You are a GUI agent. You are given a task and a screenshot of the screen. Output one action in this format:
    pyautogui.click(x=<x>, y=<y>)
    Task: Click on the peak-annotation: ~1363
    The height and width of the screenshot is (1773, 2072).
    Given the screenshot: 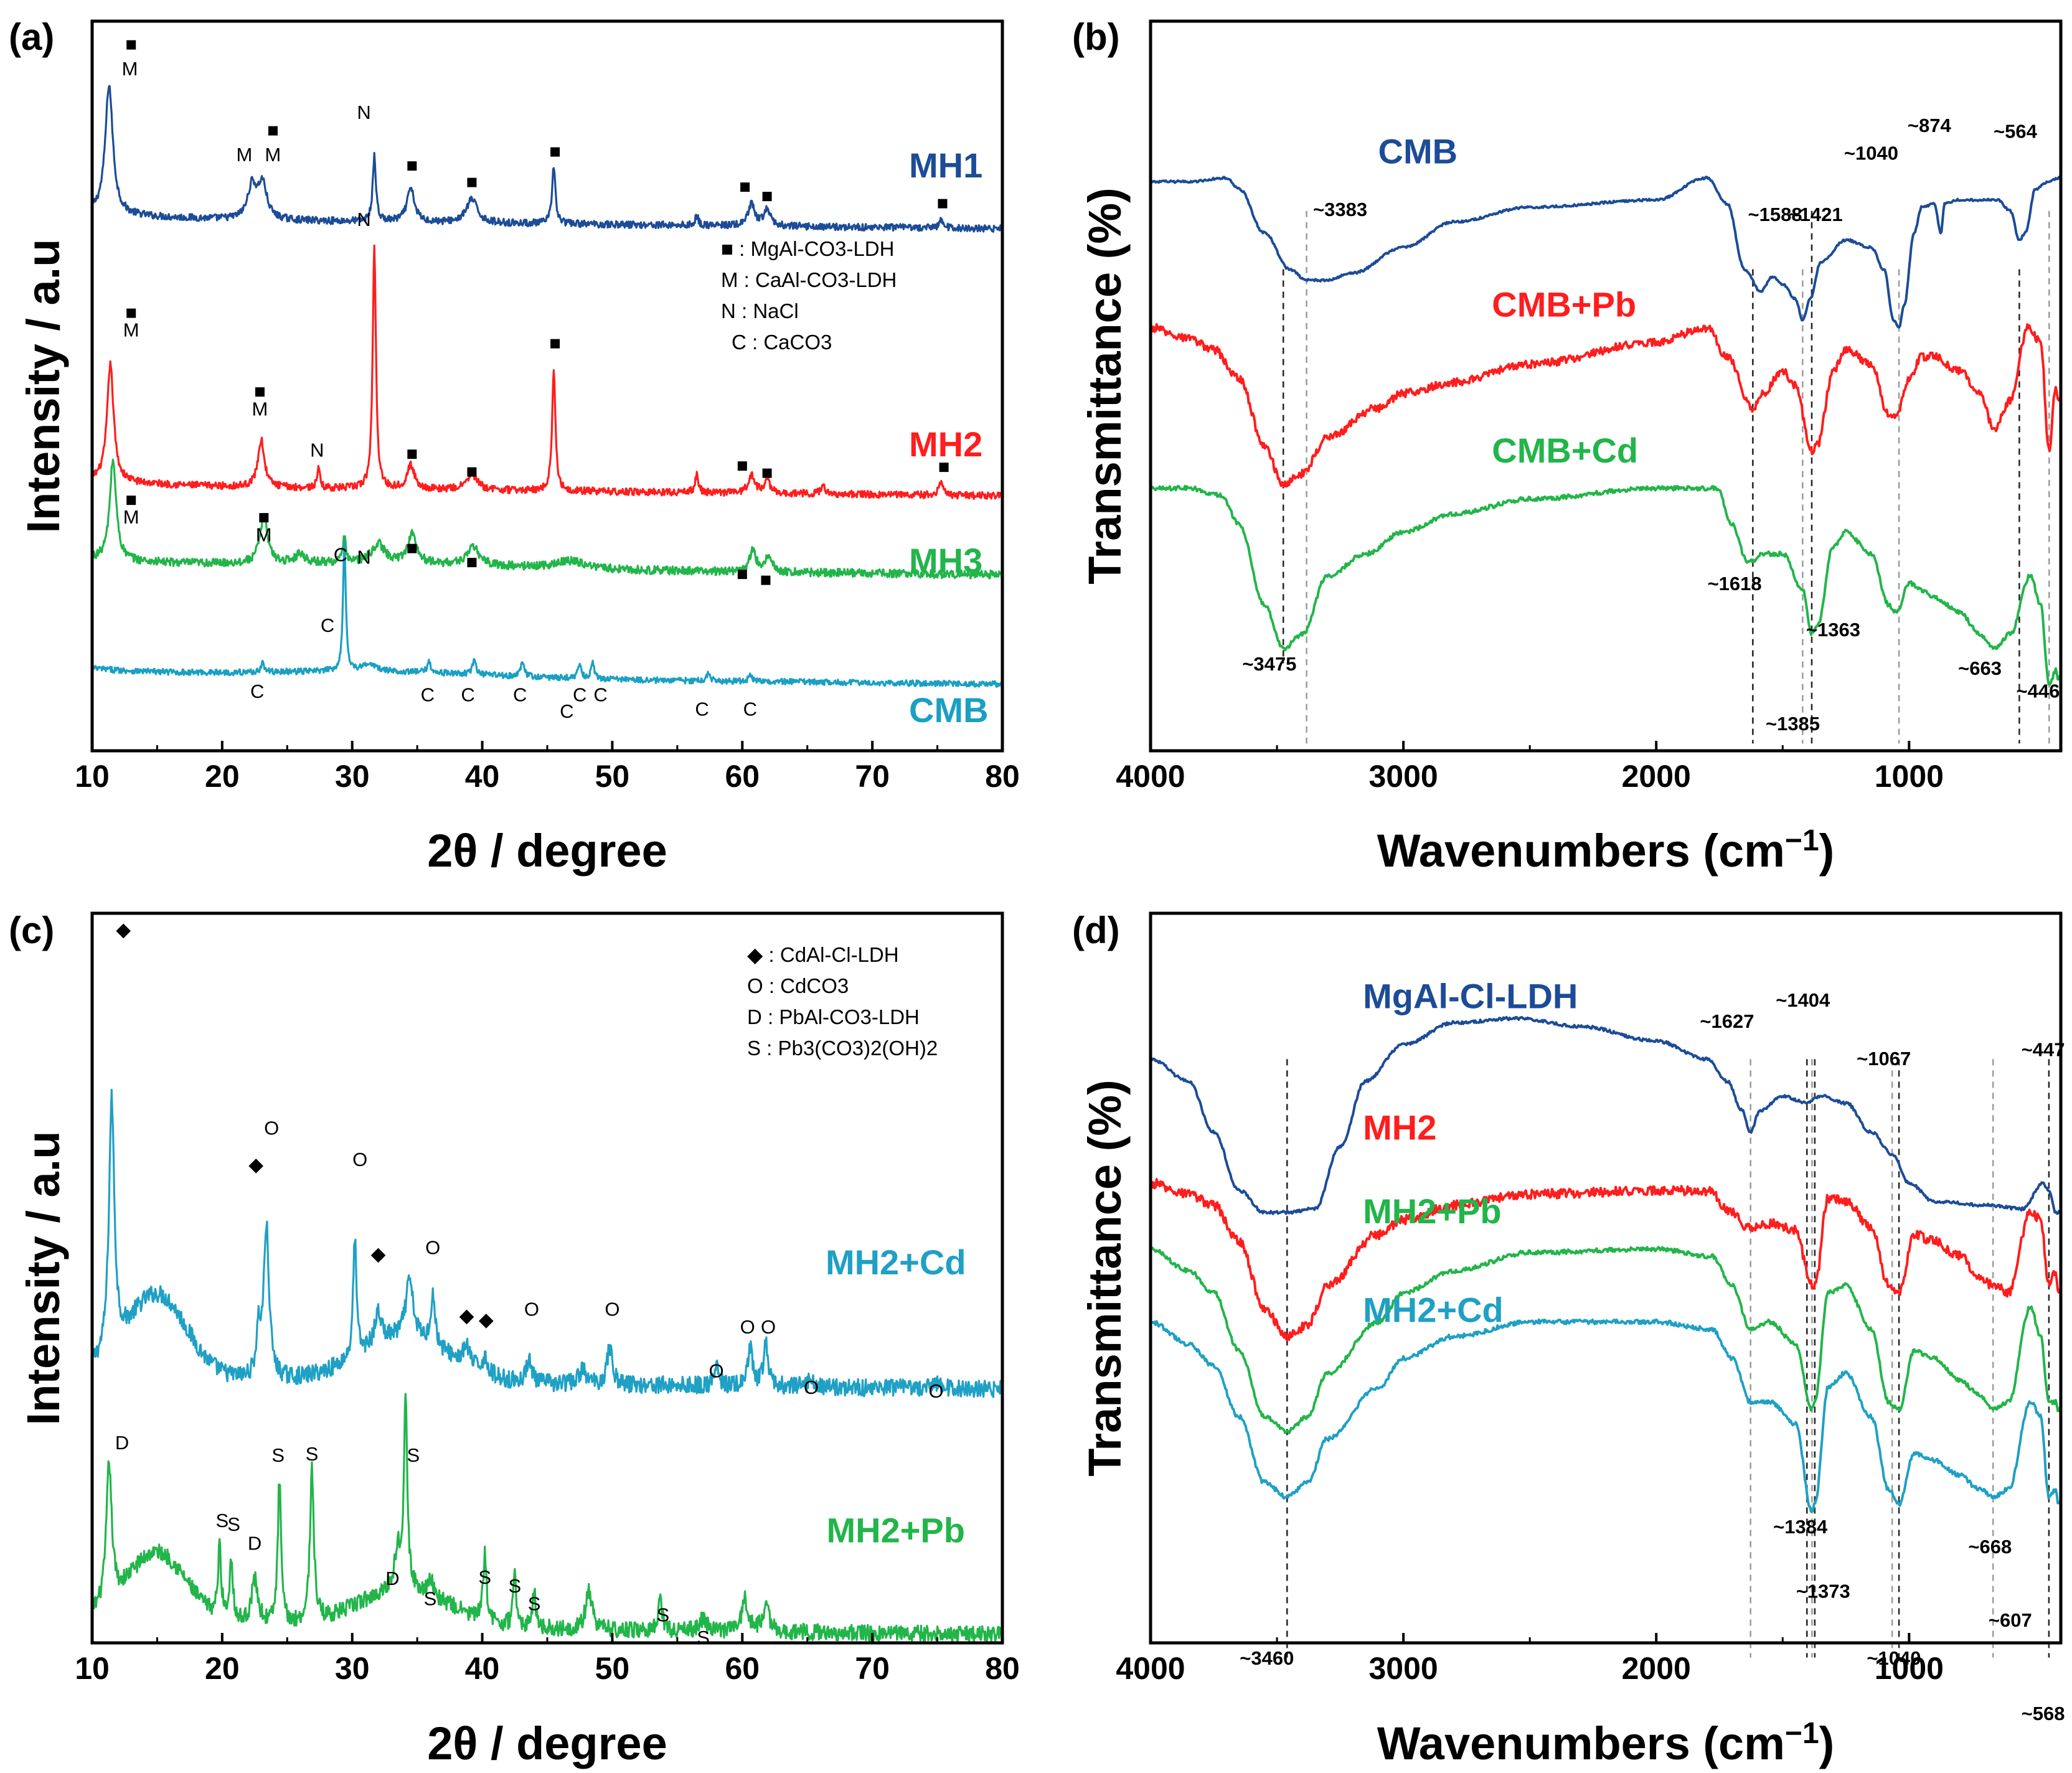 What is the action you would take?
    pyautogui.click(x=1833, y=630)
    